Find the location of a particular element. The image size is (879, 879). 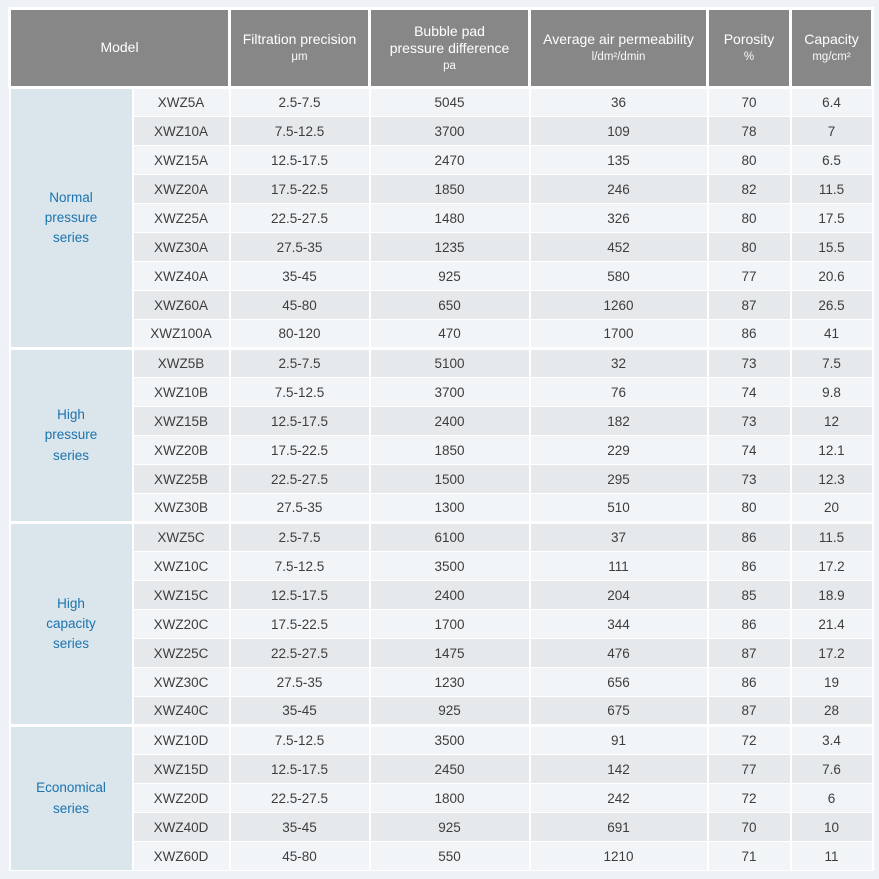

porosity-cell: 86 is located at coordinates (749, 566).